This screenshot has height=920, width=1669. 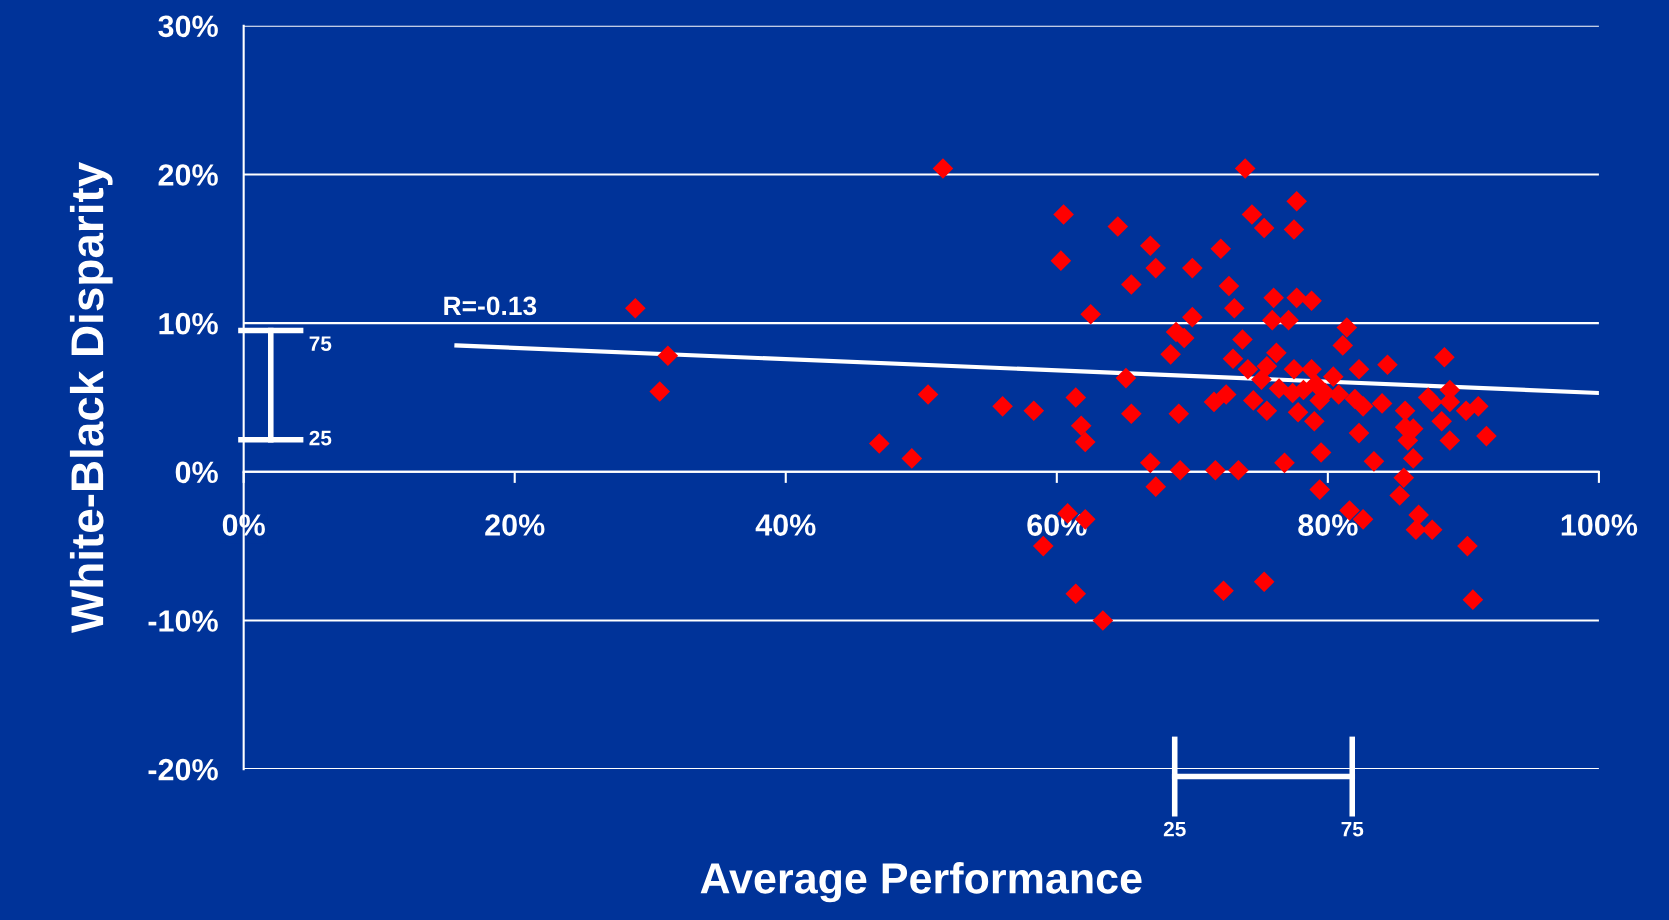 I want to click on annotation: 25, so click(x=320, y=438).